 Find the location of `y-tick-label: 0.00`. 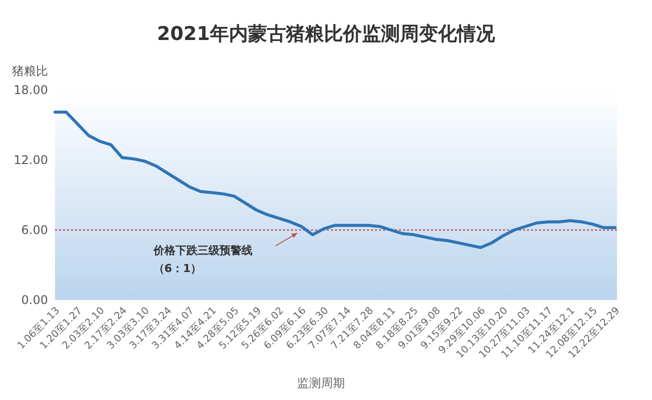

y-tick-label: 0.00 is located at coordinates (34, 300).